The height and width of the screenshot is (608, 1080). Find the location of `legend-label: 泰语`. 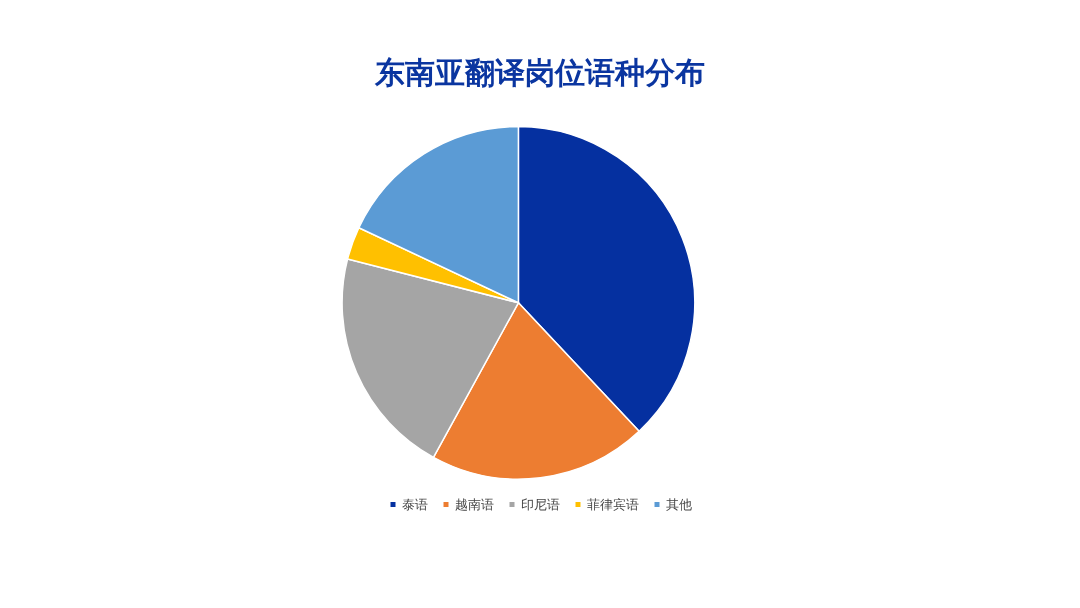

legend-label: 泰语 is located at coordinates (414, 504).